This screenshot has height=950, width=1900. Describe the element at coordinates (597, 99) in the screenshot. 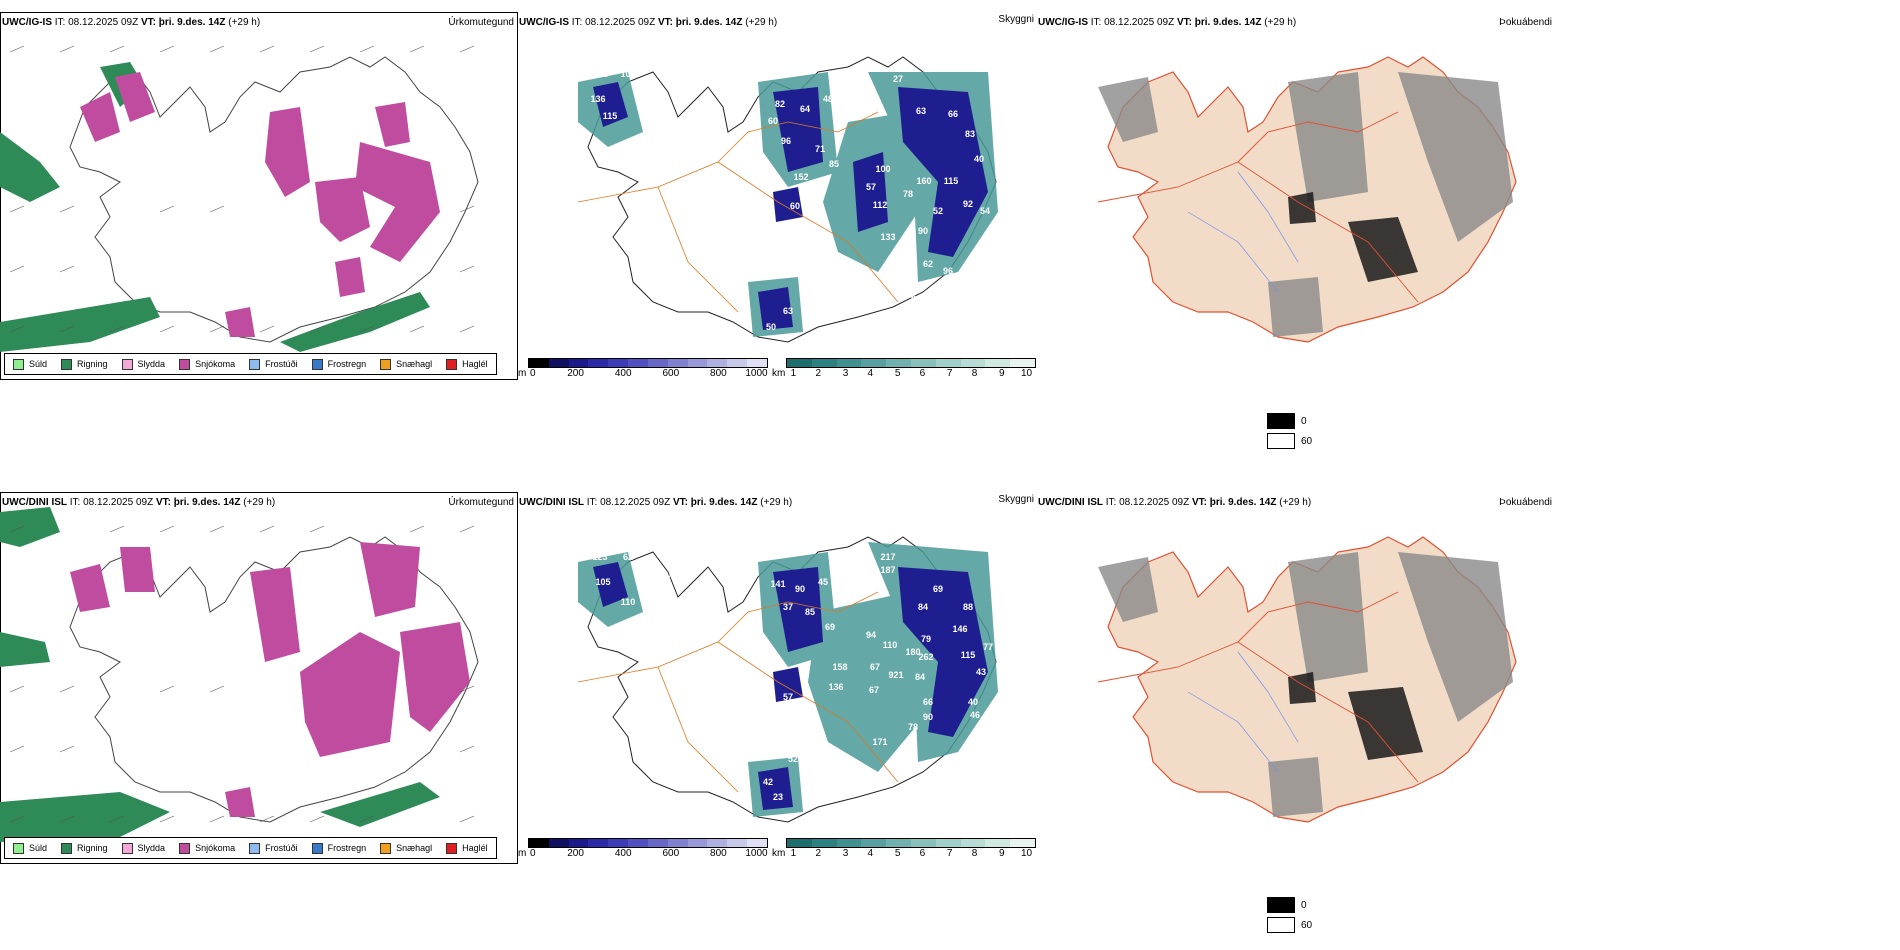

I see `snowdepth-value-label: 136` at that location.